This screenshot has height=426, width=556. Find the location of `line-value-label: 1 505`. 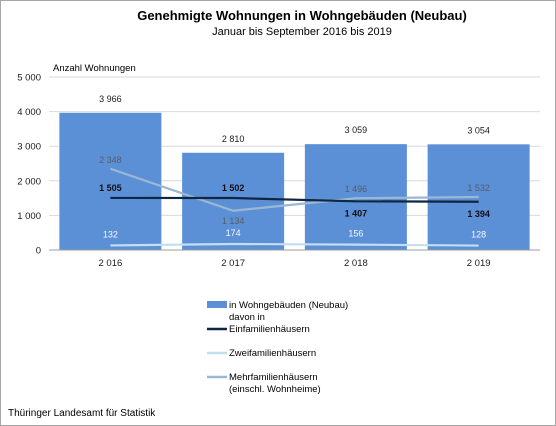

line-value-label: 1 505 is located at coordinates (110, 188).